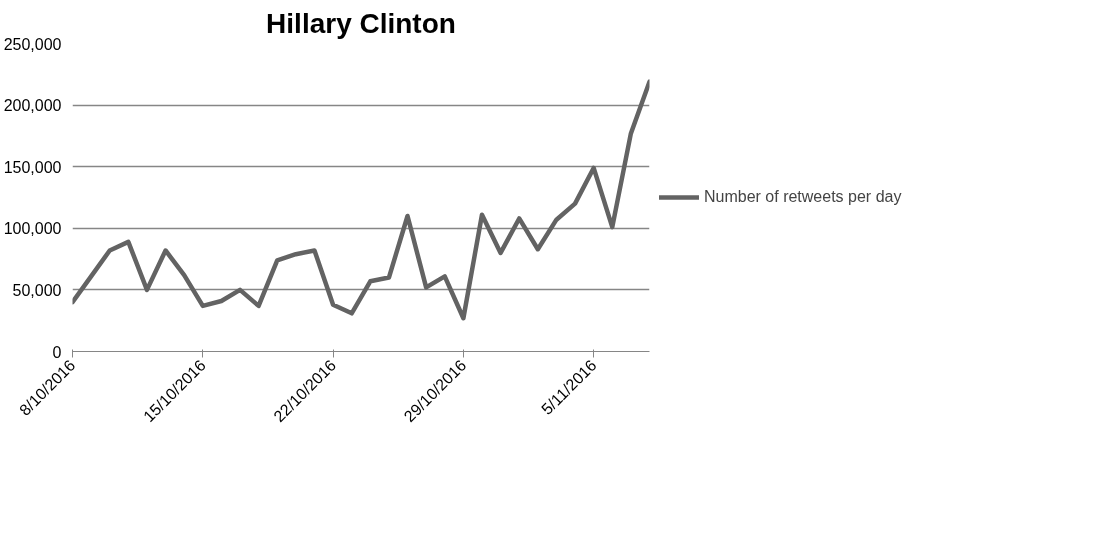 The height and width of the screenshot is (560, 1104). Describe the element at coordinates (32, 106) in the screenshot. I see `y-tick-label: 200,000` at that location.